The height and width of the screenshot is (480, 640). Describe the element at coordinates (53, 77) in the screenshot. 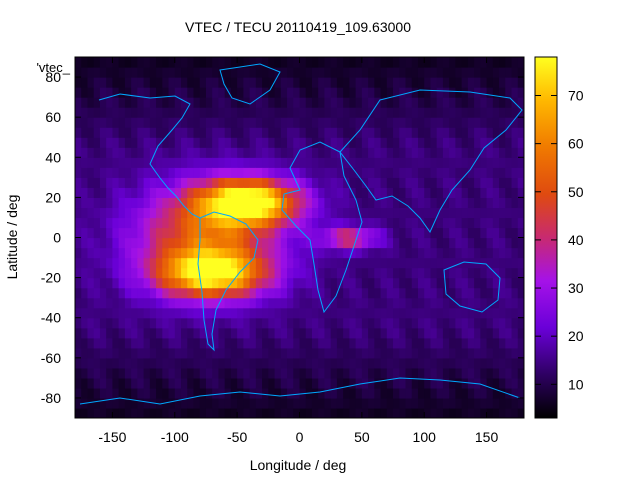

I see `y-tick-label: 80` at that location.